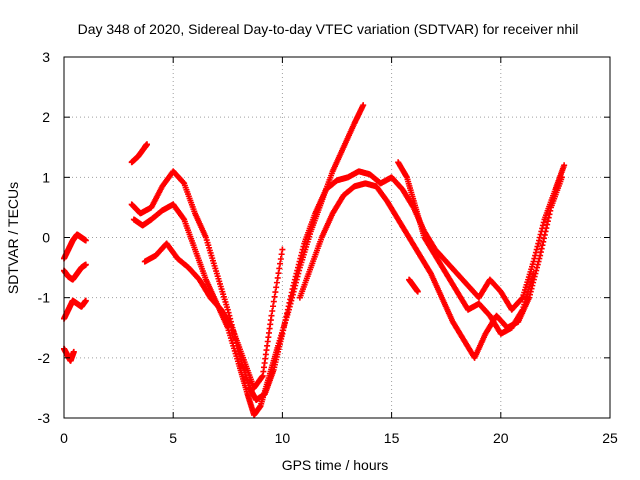 This screenshot has height=480, width=640. I want to click on series-track-k, so click(413, 285).